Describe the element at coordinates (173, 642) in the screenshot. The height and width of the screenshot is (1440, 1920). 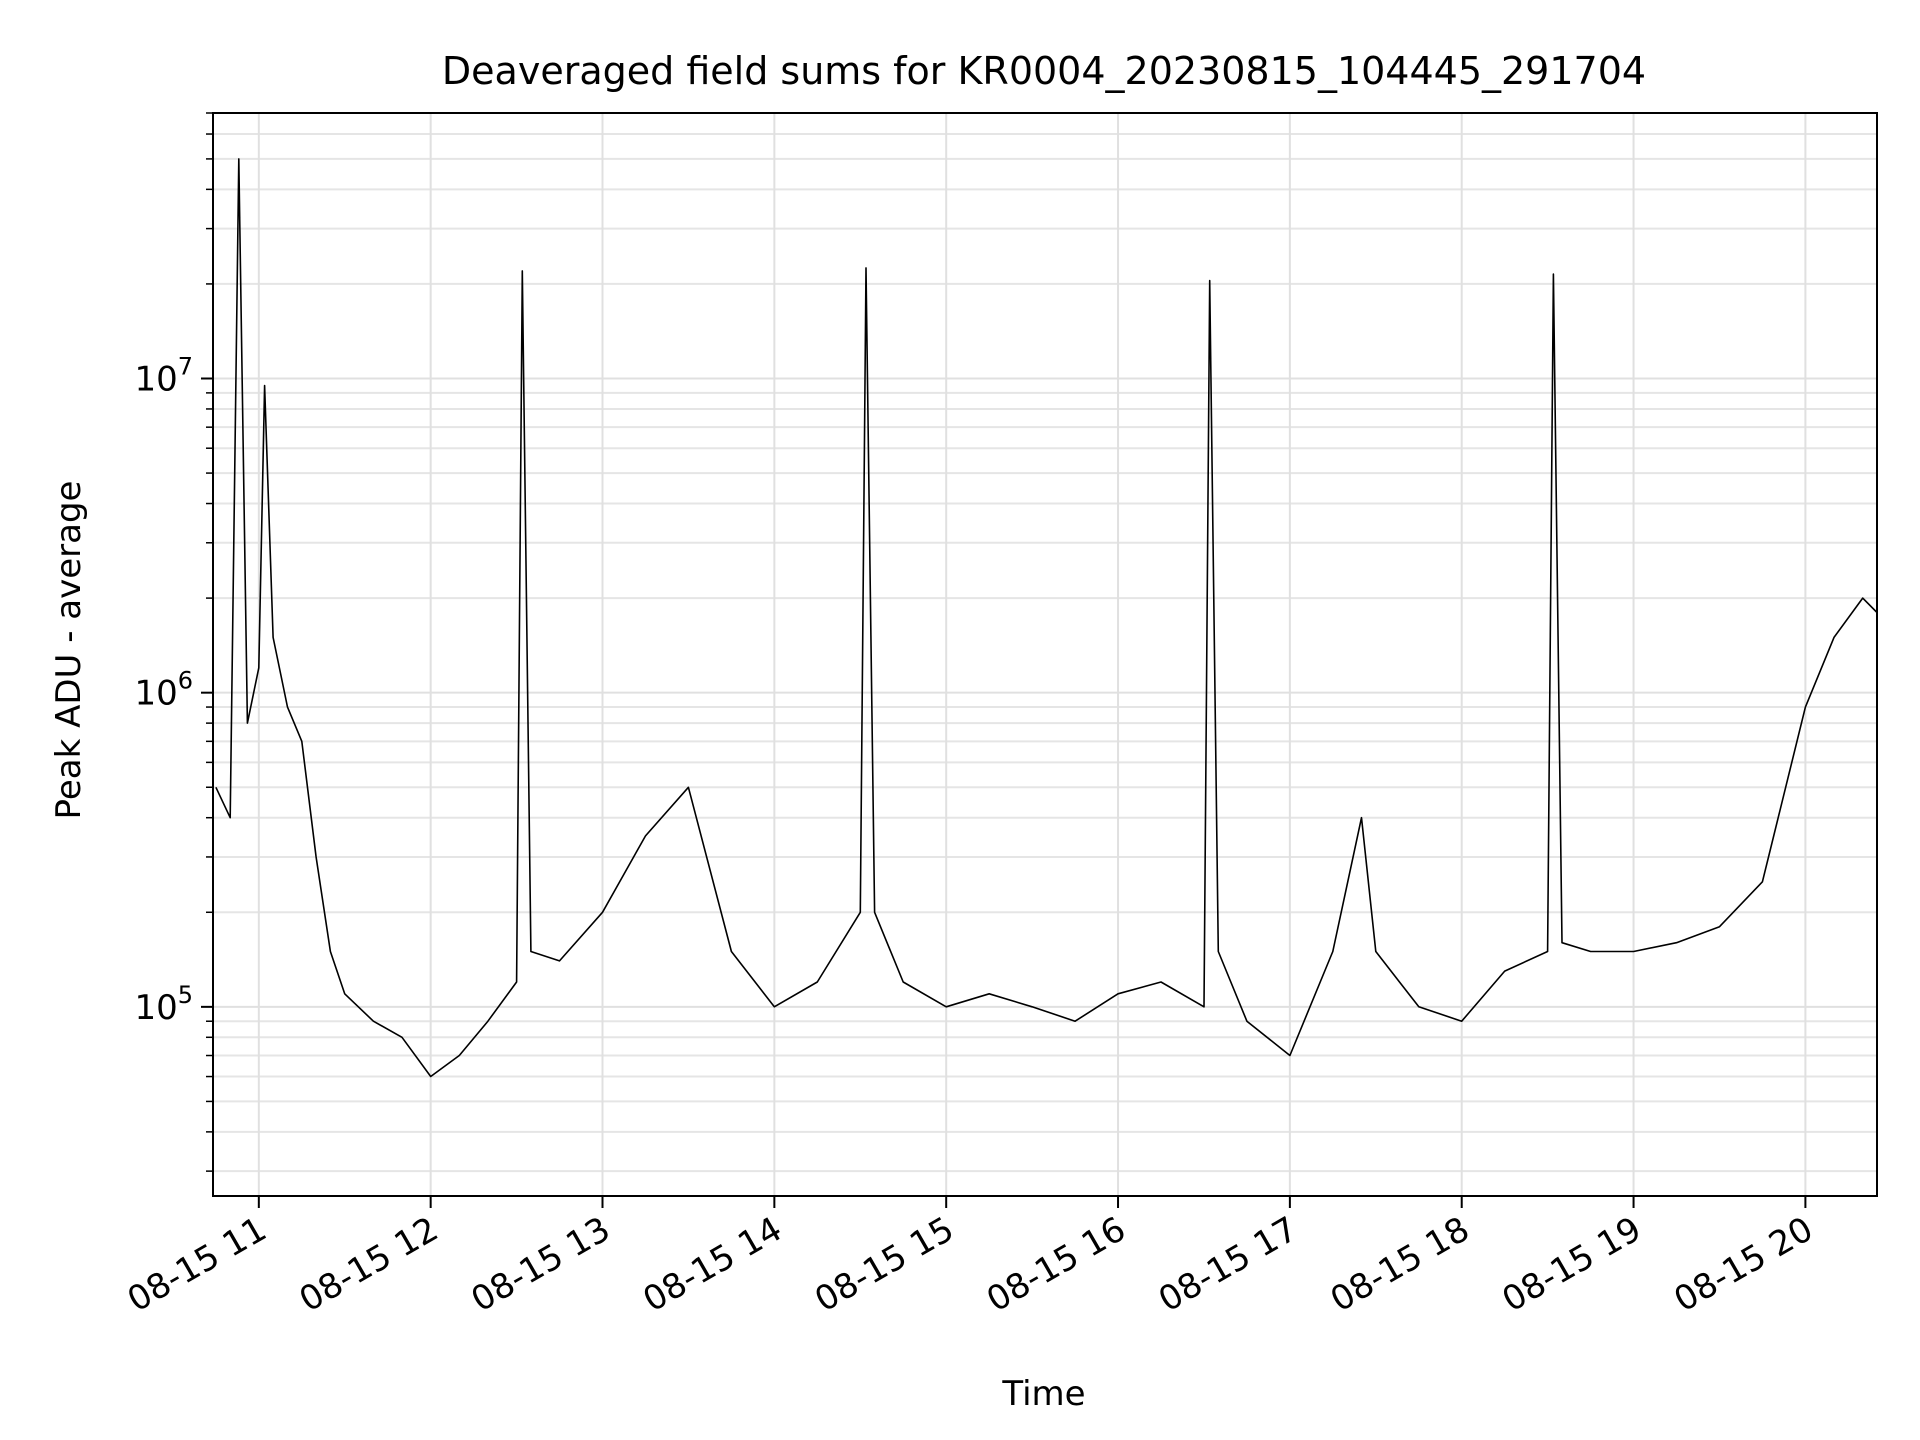
I see `y-axis-ticks: 10⁵ 10⁶ 10⁷` at that location.